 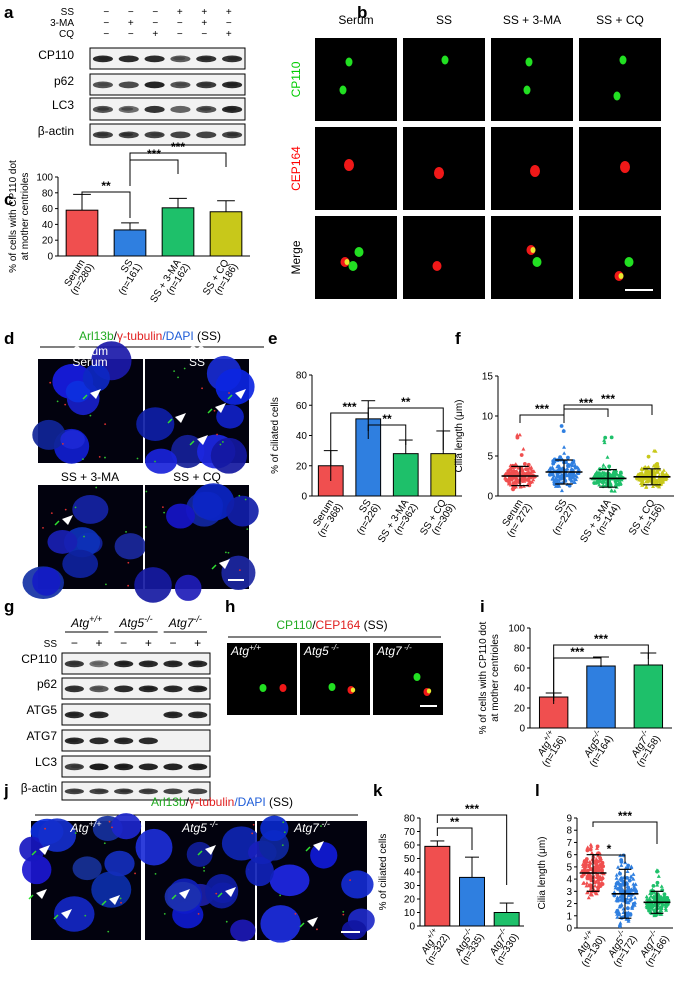 I want to click on genotype-base: Atg, so click(x=78, y=828).